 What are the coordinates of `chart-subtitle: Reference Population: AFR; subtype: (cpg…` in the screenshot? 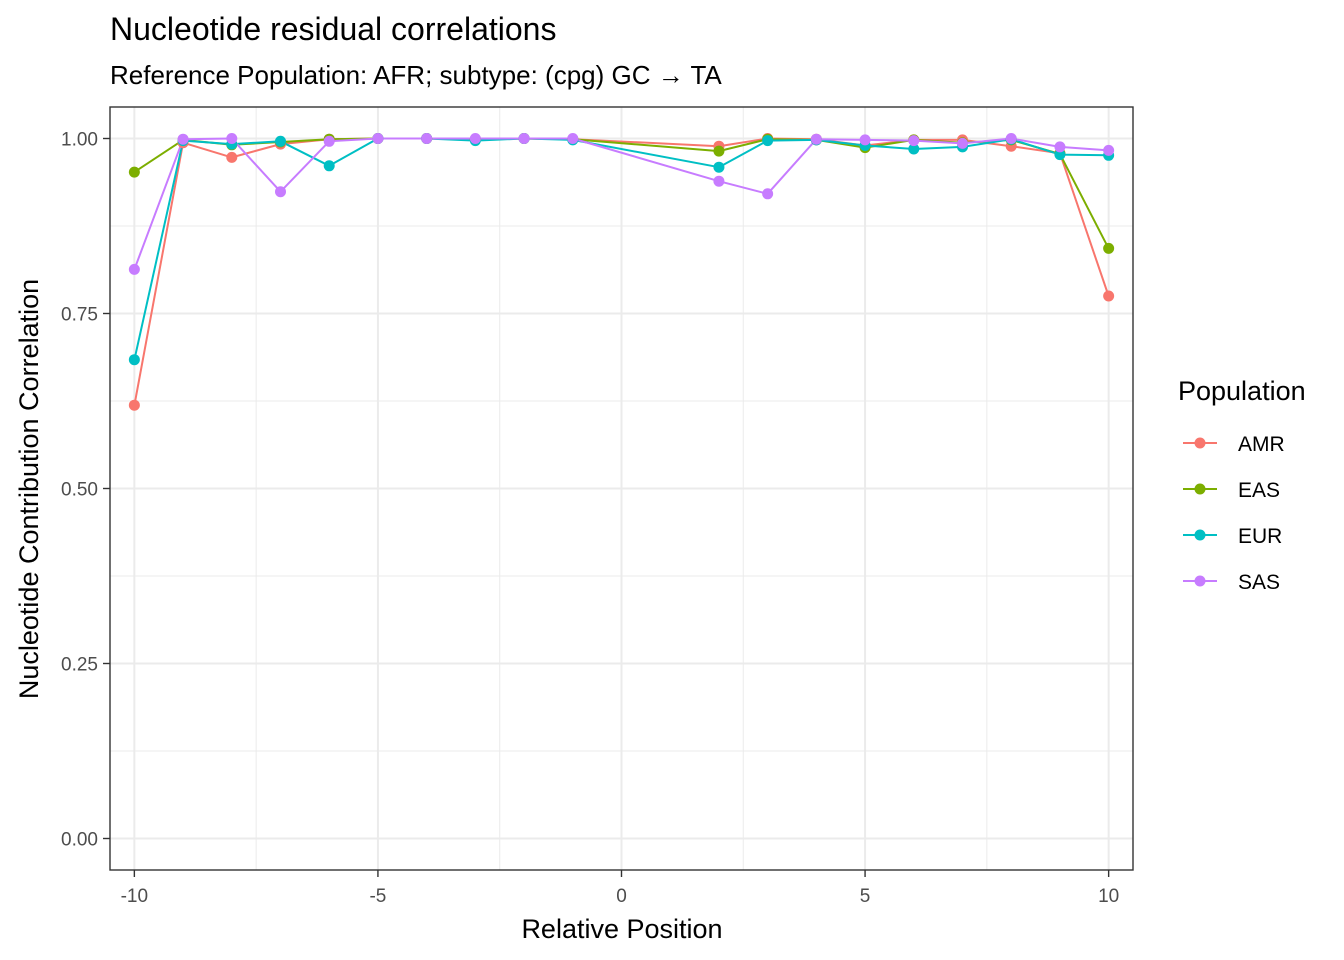 It's located at (416, 75).